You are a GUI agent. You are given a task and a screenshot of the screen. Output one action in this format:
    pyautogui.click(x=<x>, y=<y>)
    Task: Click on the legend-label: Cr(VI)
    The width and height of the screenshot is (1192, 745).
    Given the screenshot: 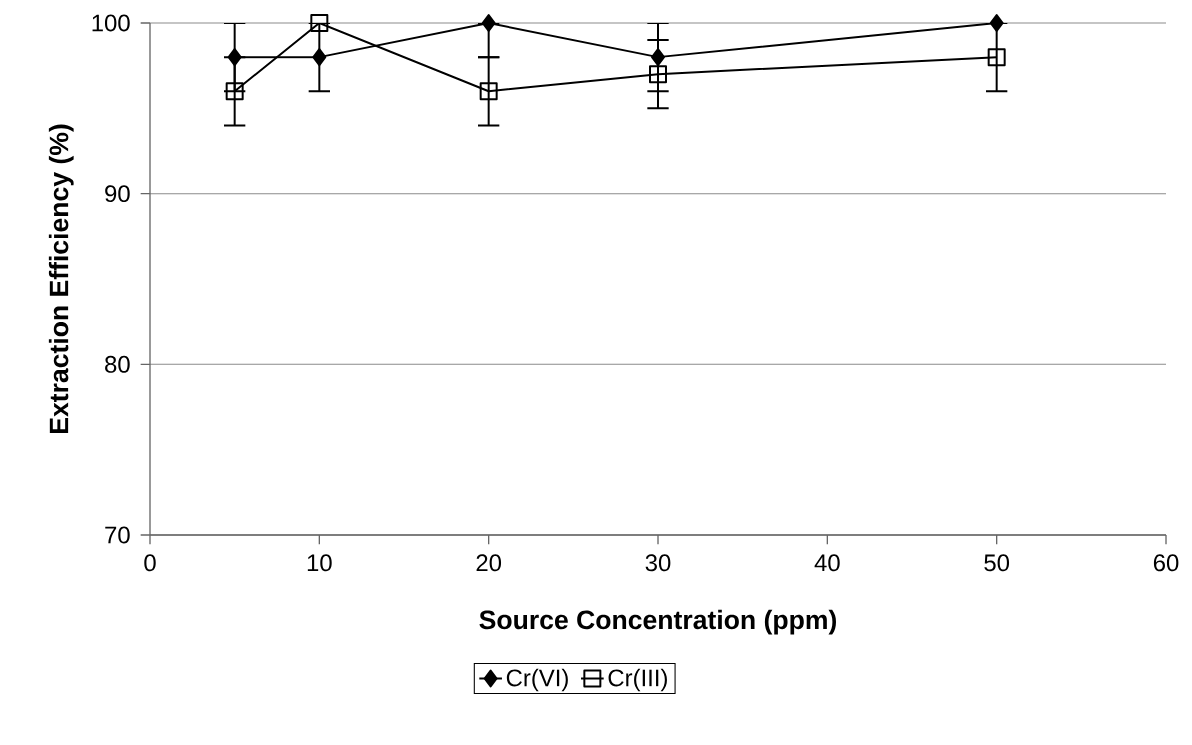 What is the action you would take?
    pyautogui.click(x=537, y=680)
    